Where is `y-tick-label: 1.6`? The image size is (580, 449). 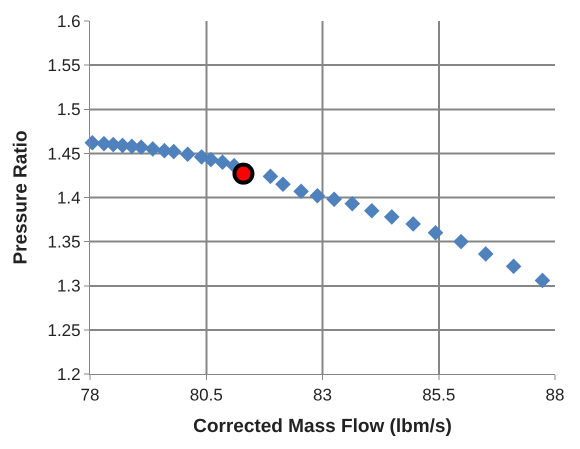 y-tick-label: 1.6 is located at coordinates (68, 21).